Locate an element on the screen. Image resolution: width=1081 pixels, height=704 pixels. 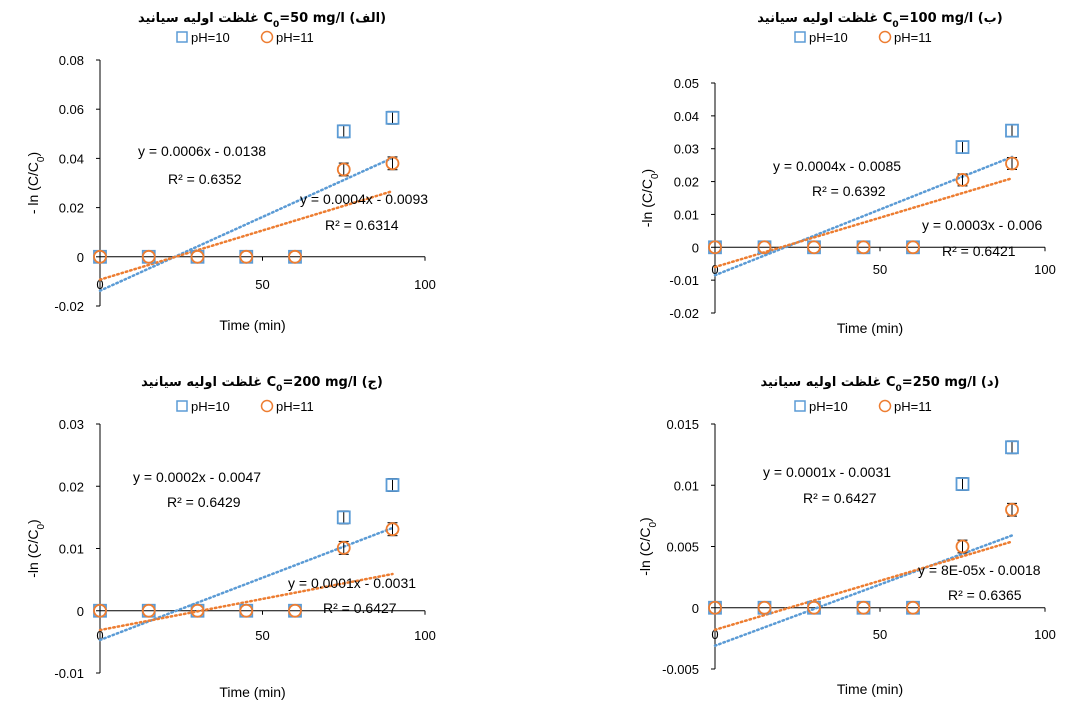
trendline-equation: y = 0.0002x - 0.0047 is located at coordinates (197, 477).